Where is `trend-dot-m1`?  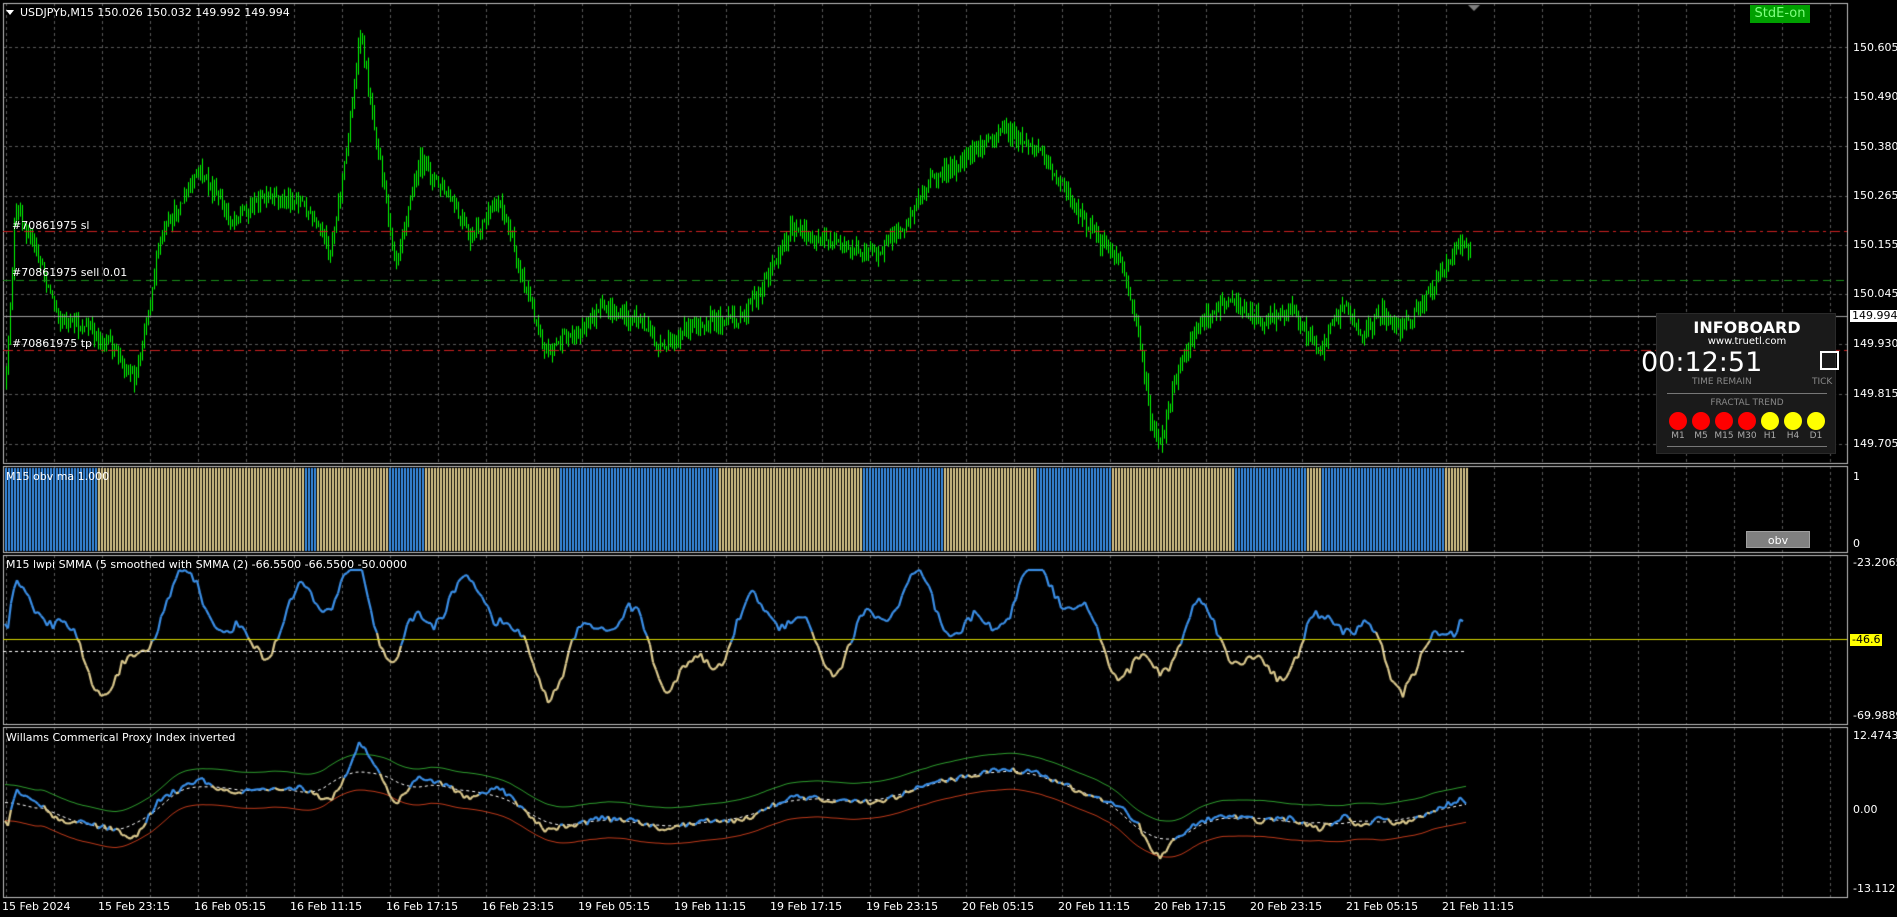
trend-dot-m1 is located at coordinates (1678, 421).